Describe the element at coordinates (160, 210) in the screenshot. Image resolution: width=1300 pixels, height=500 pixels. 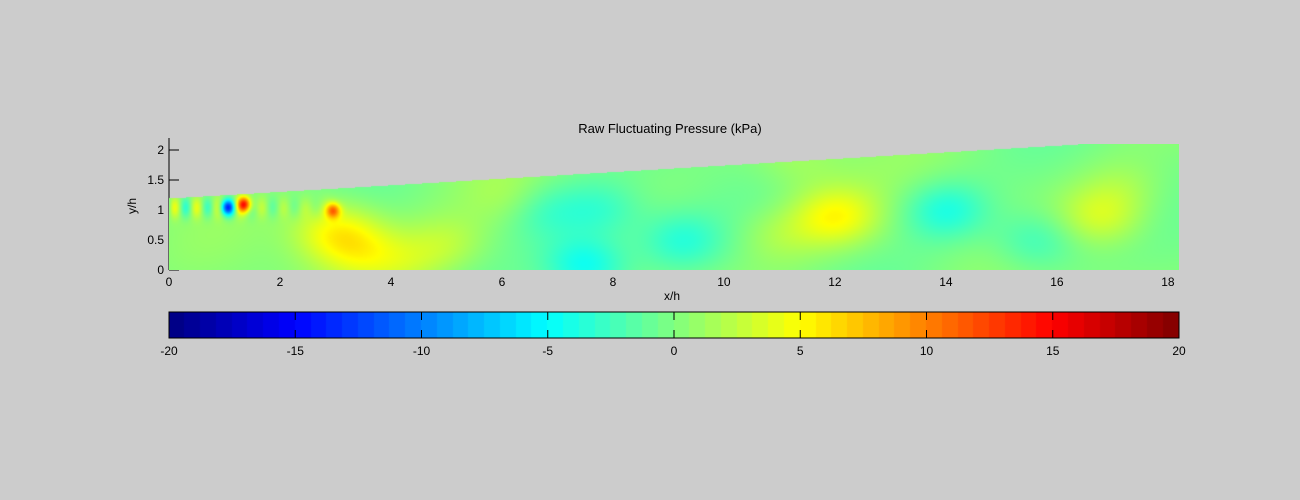
I see `y-tick-label: 1` at that location.